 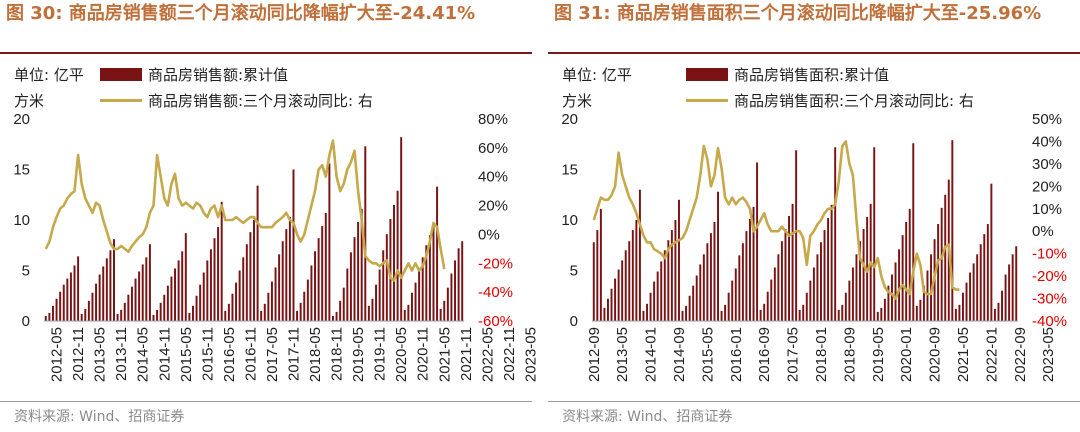 I want to click on legend-label-line: 商品房销售额:三个月滚动同比: 右, so click(x=260, y=100).